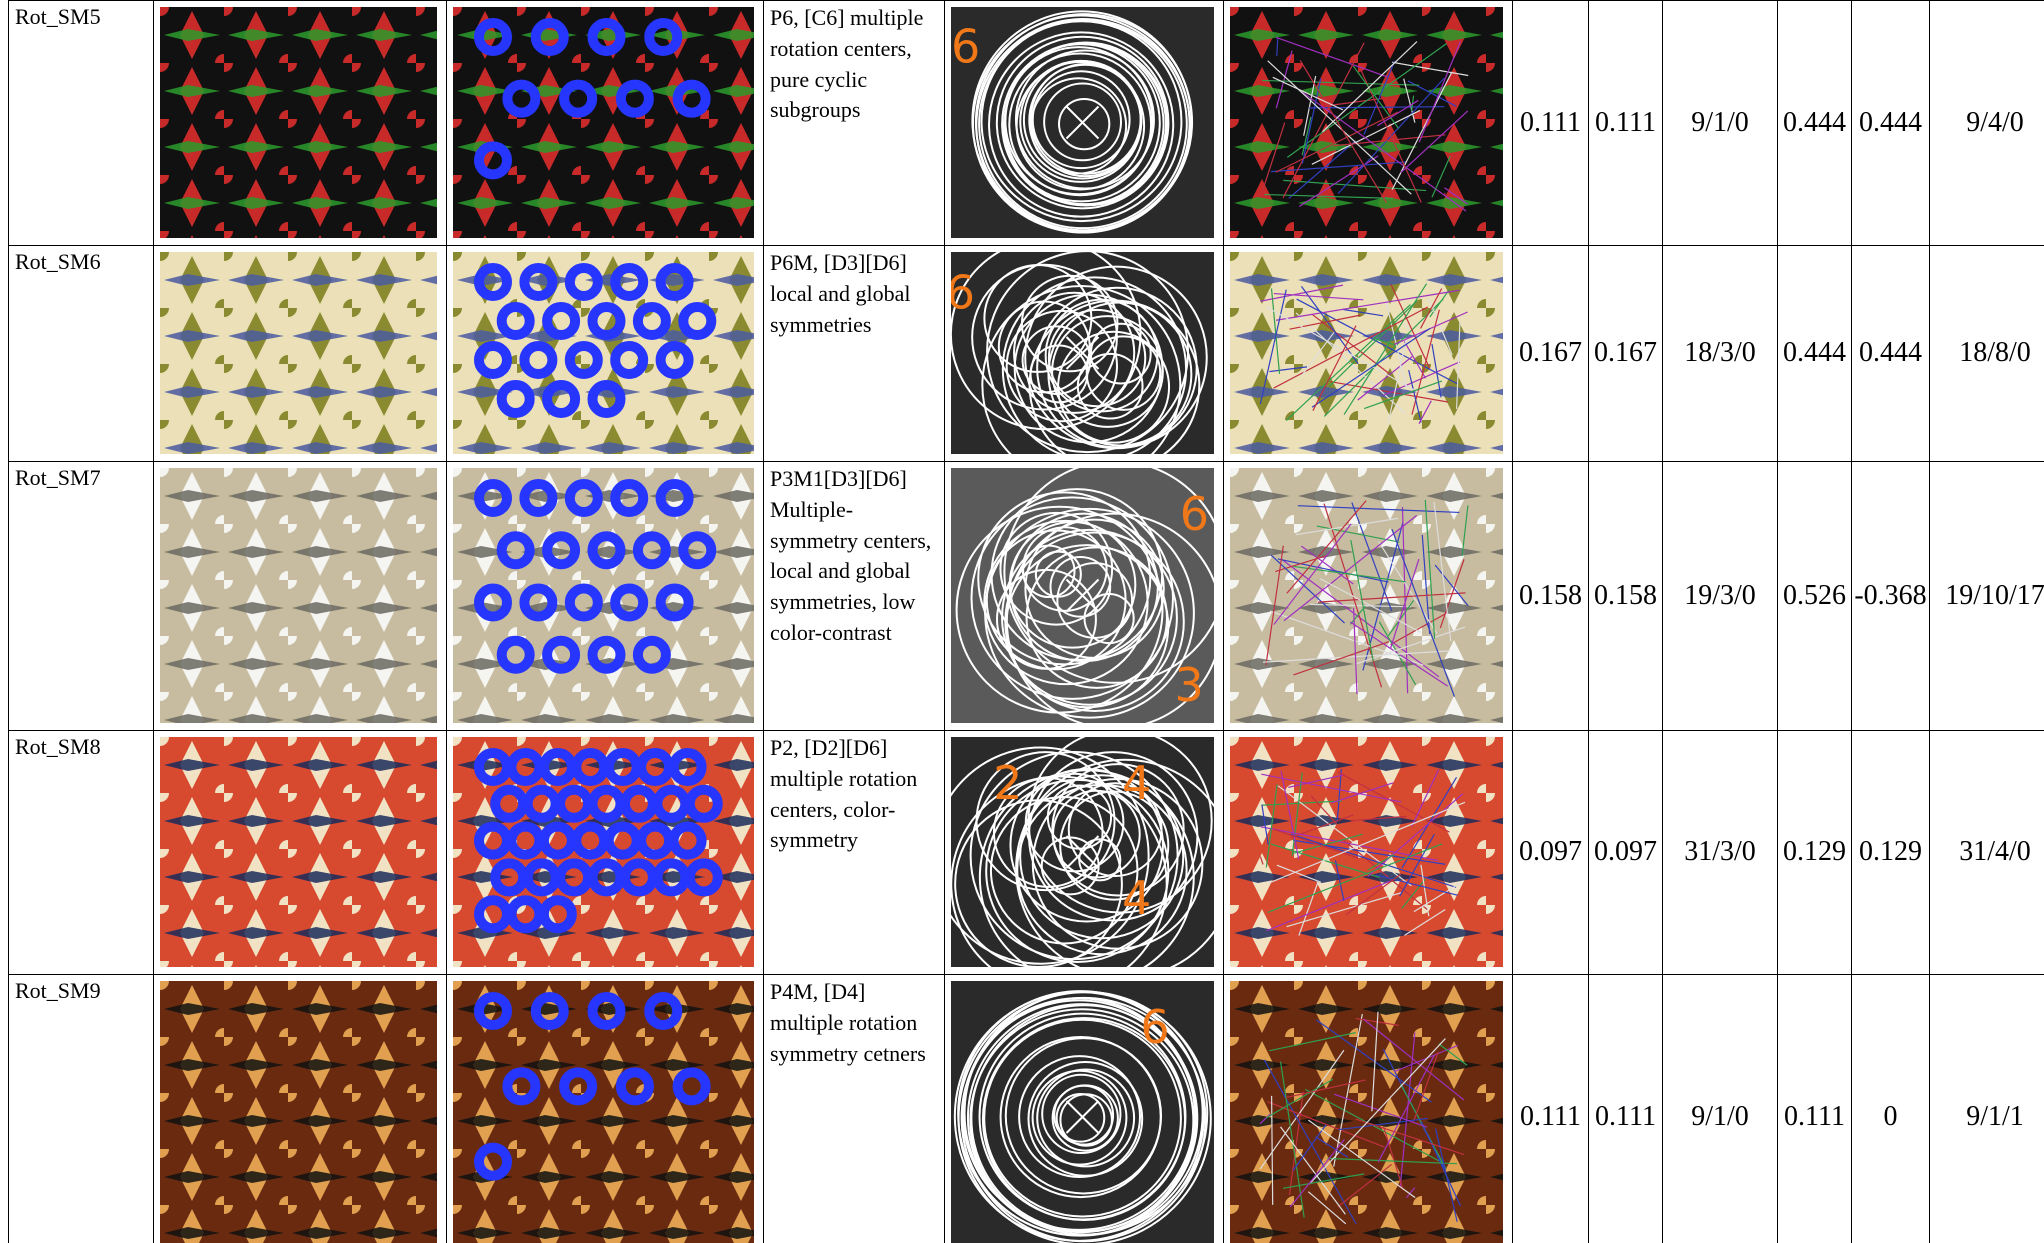  I want to click on value-cell: -0.368, so click(1890, 595).